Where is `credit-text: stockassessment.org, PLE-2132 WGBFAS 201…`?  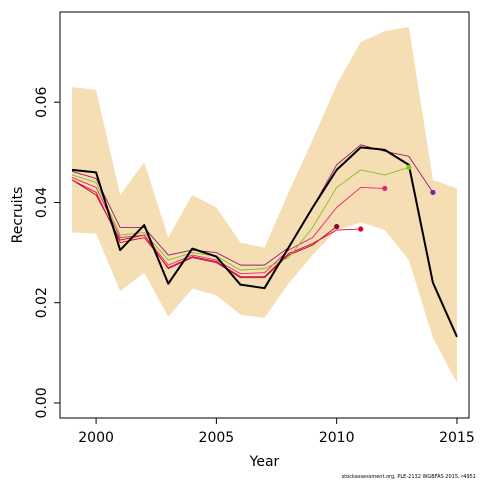
credit-text: stockassessment.org, PLE-2132 WGBFAS 201… is located at coordinates (409, 477).